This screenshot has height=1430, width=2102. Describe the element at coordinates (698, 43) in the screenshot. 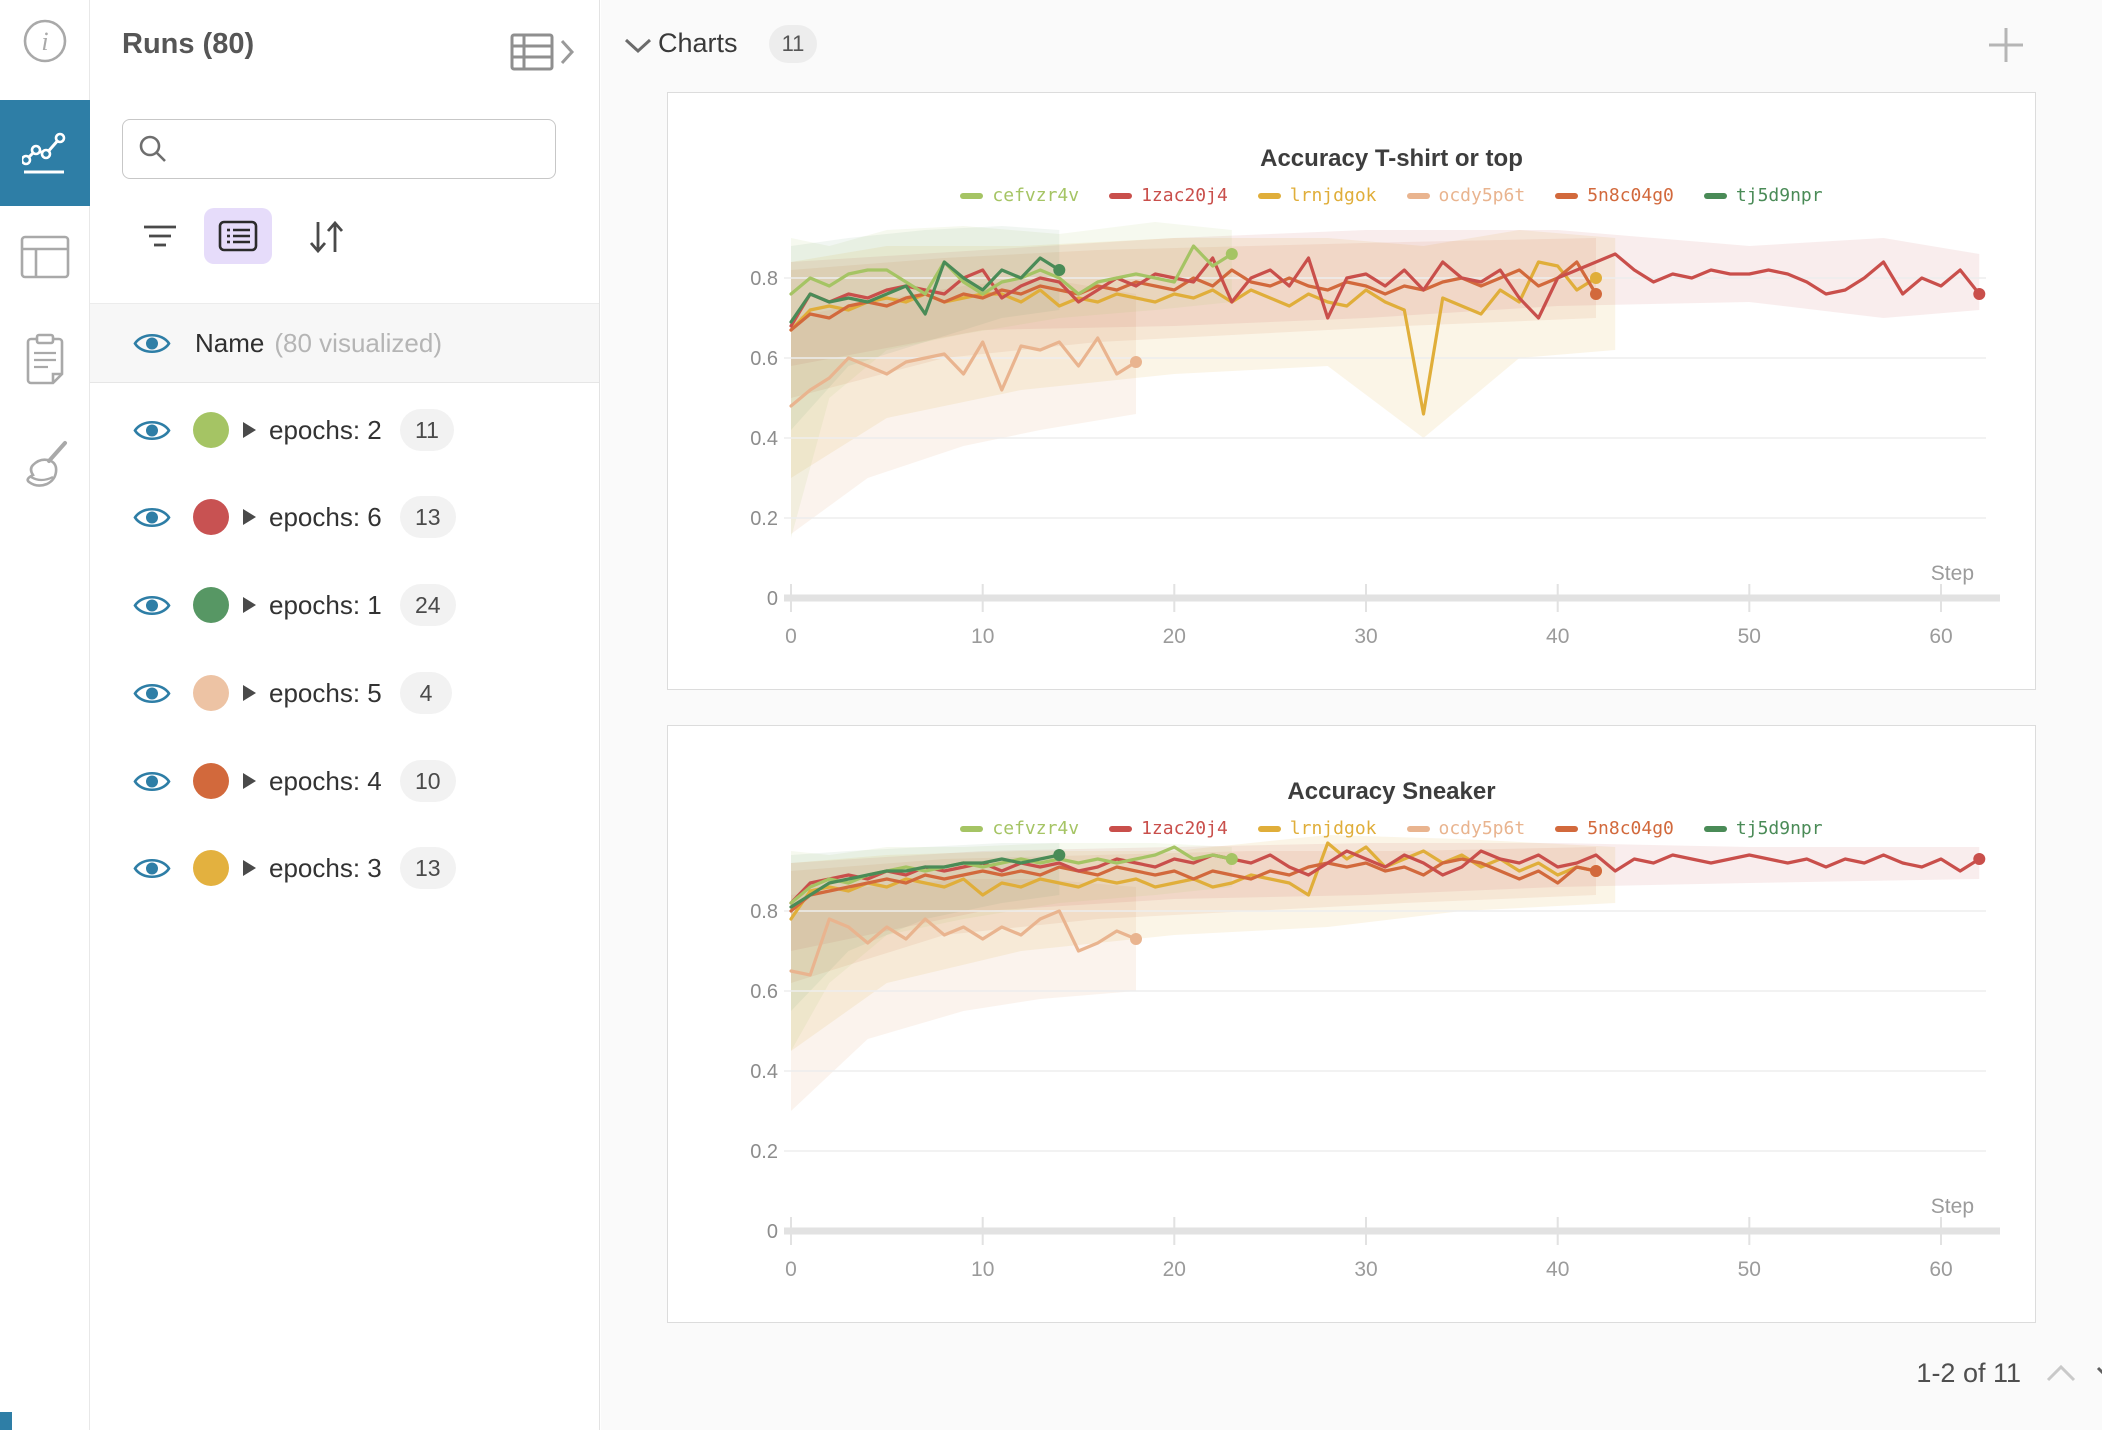

I see `charts-section-title: Charts` at that location.